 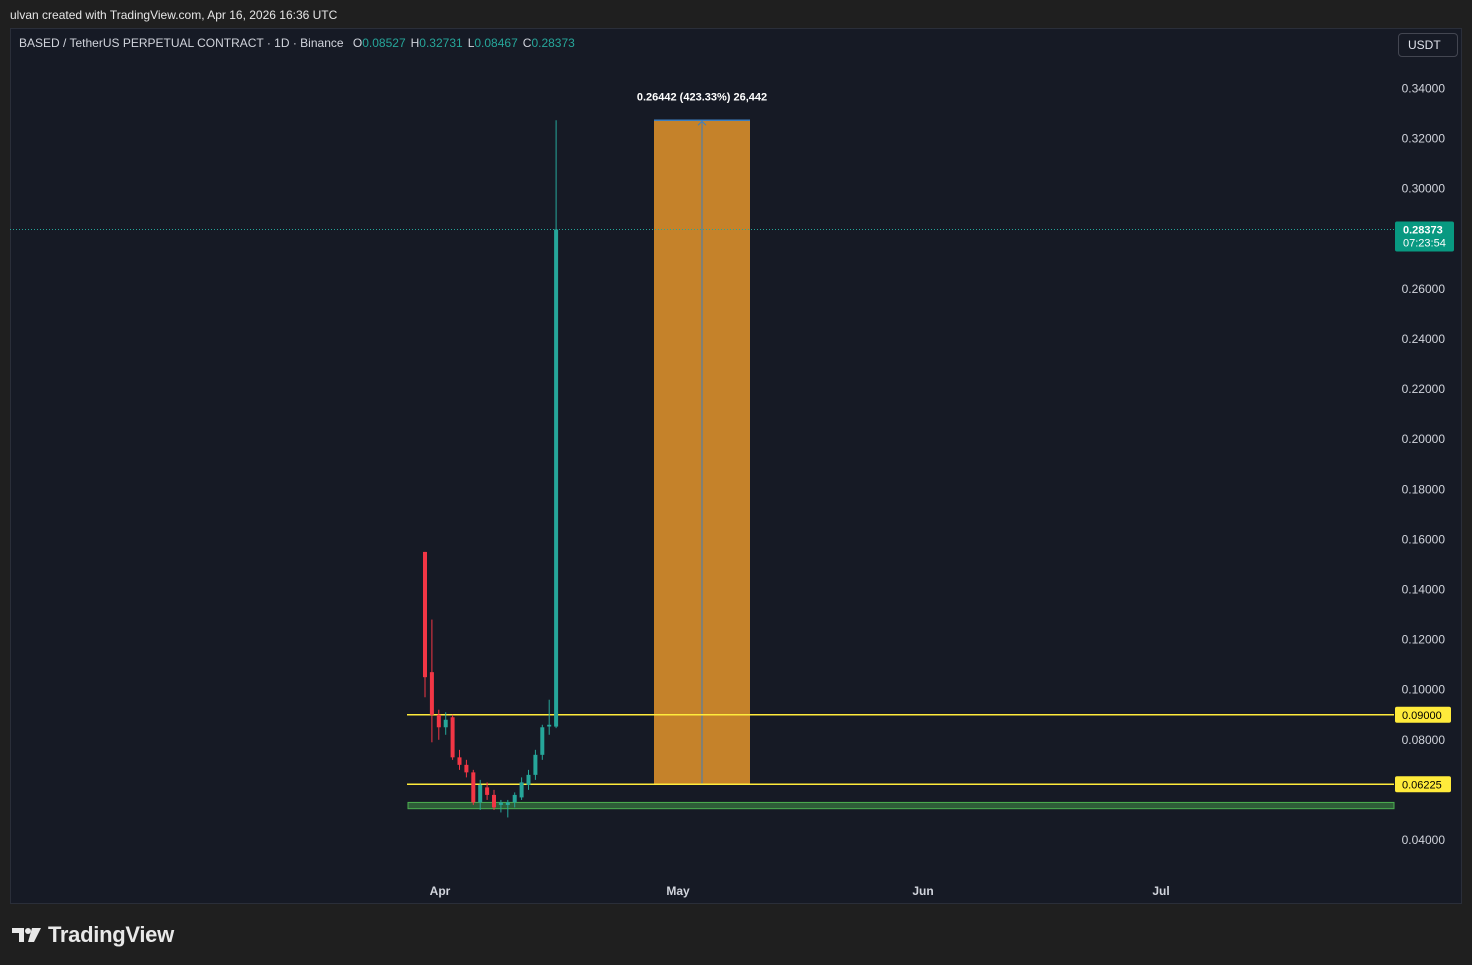 I want to click on measure-arrow-icon, so click(x=702, y=123).